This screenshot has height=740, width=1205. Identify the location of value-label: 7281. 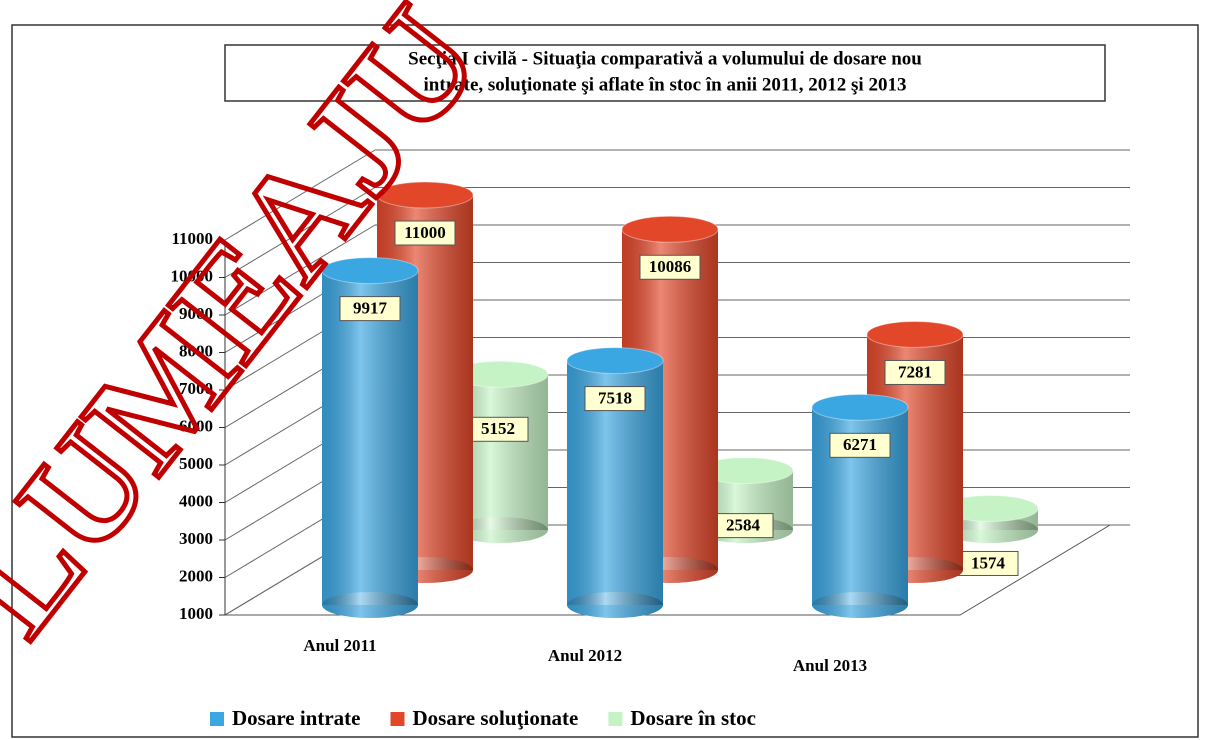
(915, 371).